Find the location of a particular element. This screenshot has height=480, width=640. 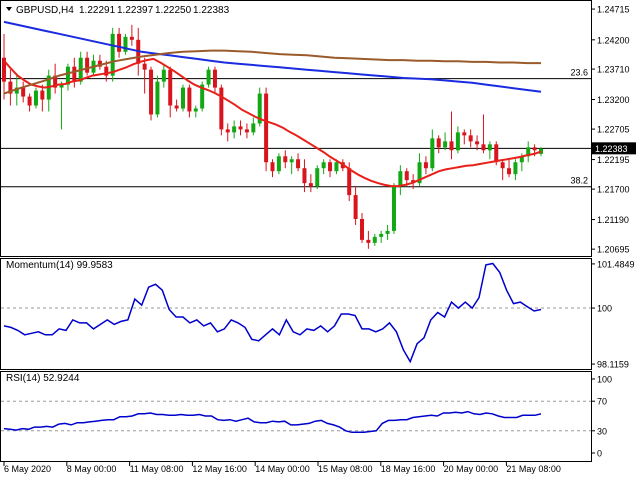

current-price-label: 1.22383 is located at coordinates (611, 149).